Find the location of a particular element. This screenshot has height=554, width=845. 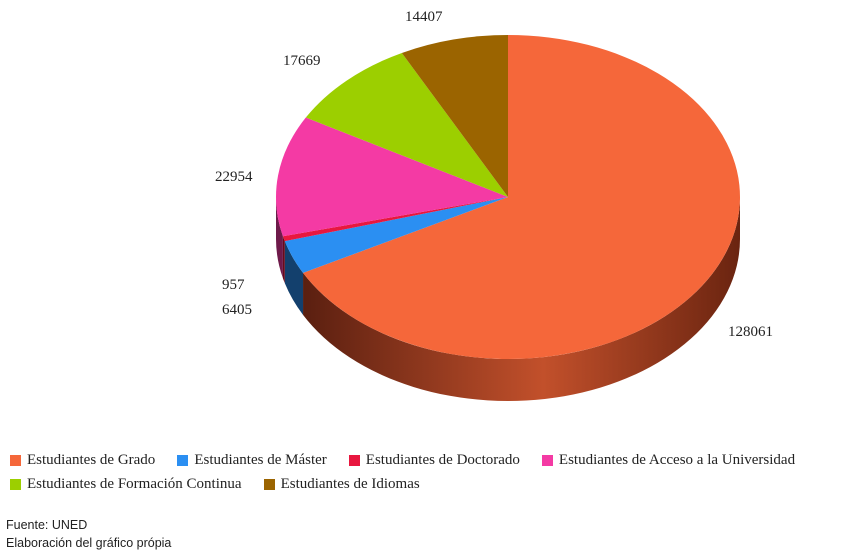

legend-item-idiomas: Estudiantes de Idiomas is located at coordinates (341, 484).